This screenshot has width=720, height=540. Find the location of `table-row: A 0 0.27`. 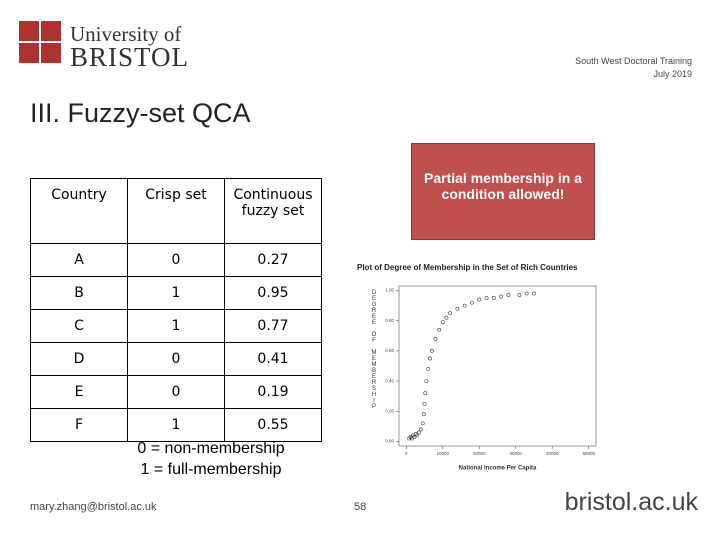

table-row: A 0 0.27 is located at coordinates (176, 260).